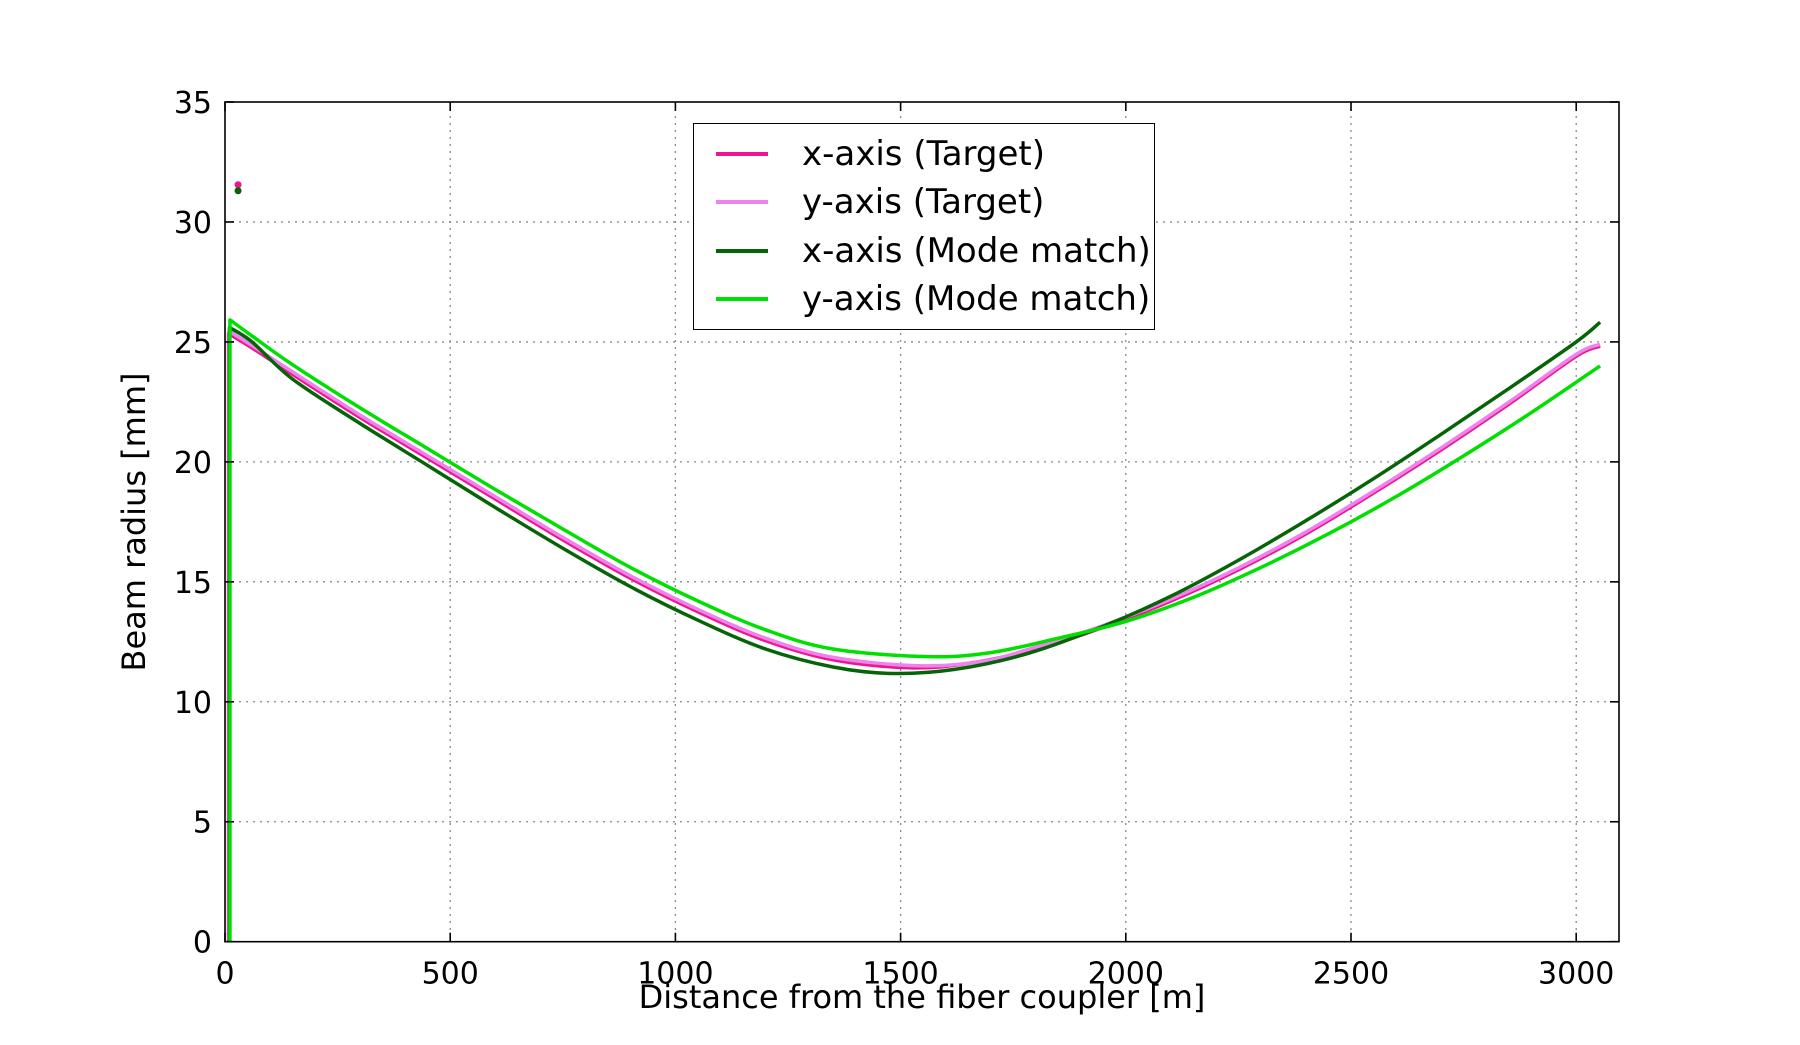 The image size is (1800, 1045). I want to click on x-tick-label: 500, so click(450, 974).